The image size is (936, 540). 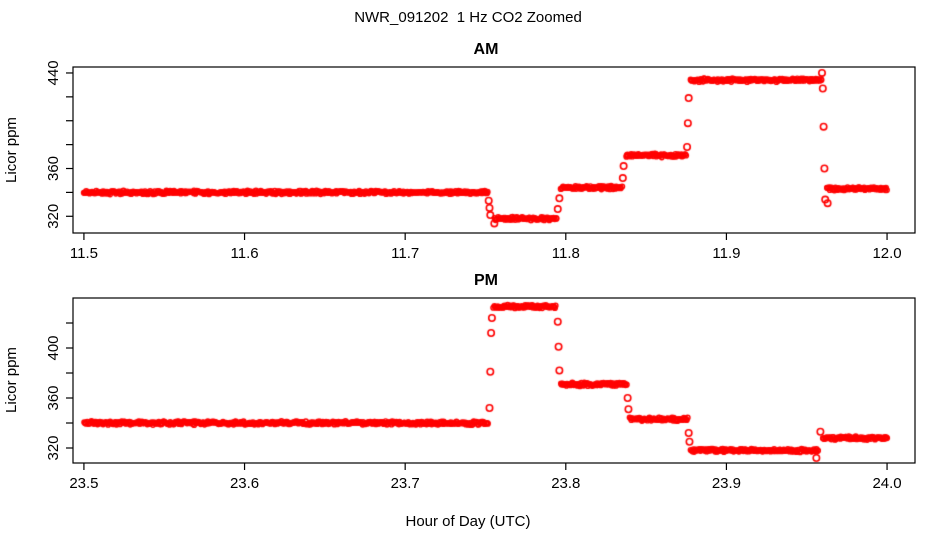 I want to click on pm-panel-title: PM, so click(x=486, y=280).